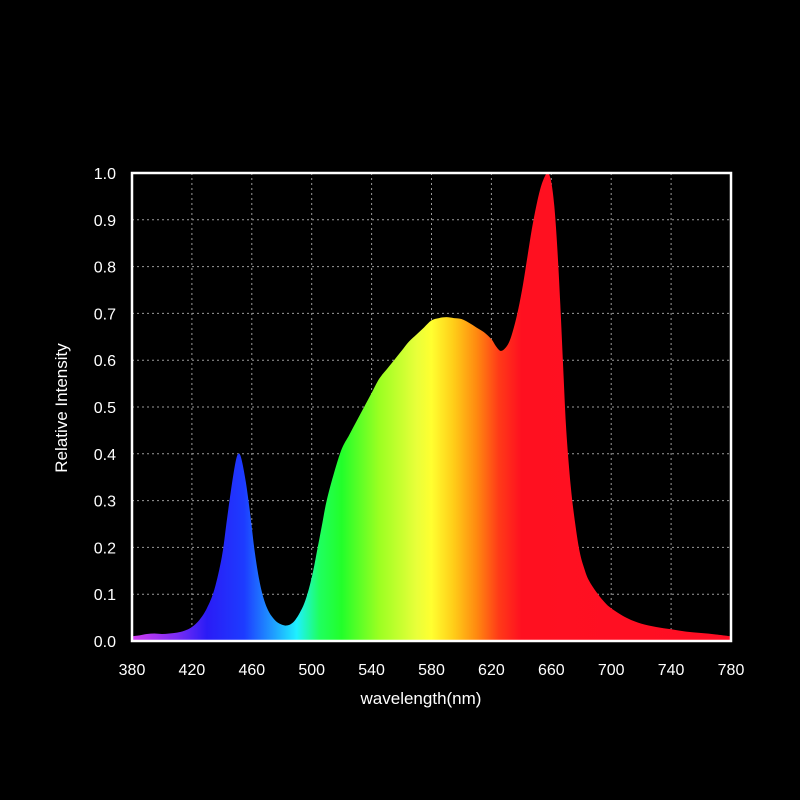 Image resolution: width=800 pixels, height=800 pixels. I want to click on y-tick-label: 0.2, so click(105, 548).